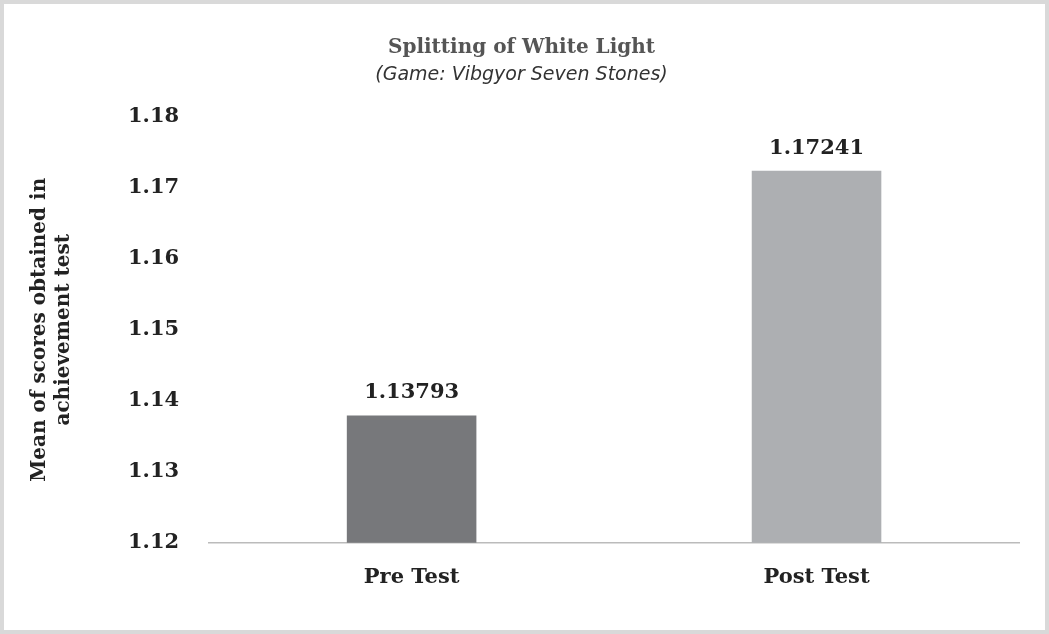  What do you see at coordinates (412, 391) in the screenshot?
I see `data-label: 1.13793` at bounding box center [412, 391].